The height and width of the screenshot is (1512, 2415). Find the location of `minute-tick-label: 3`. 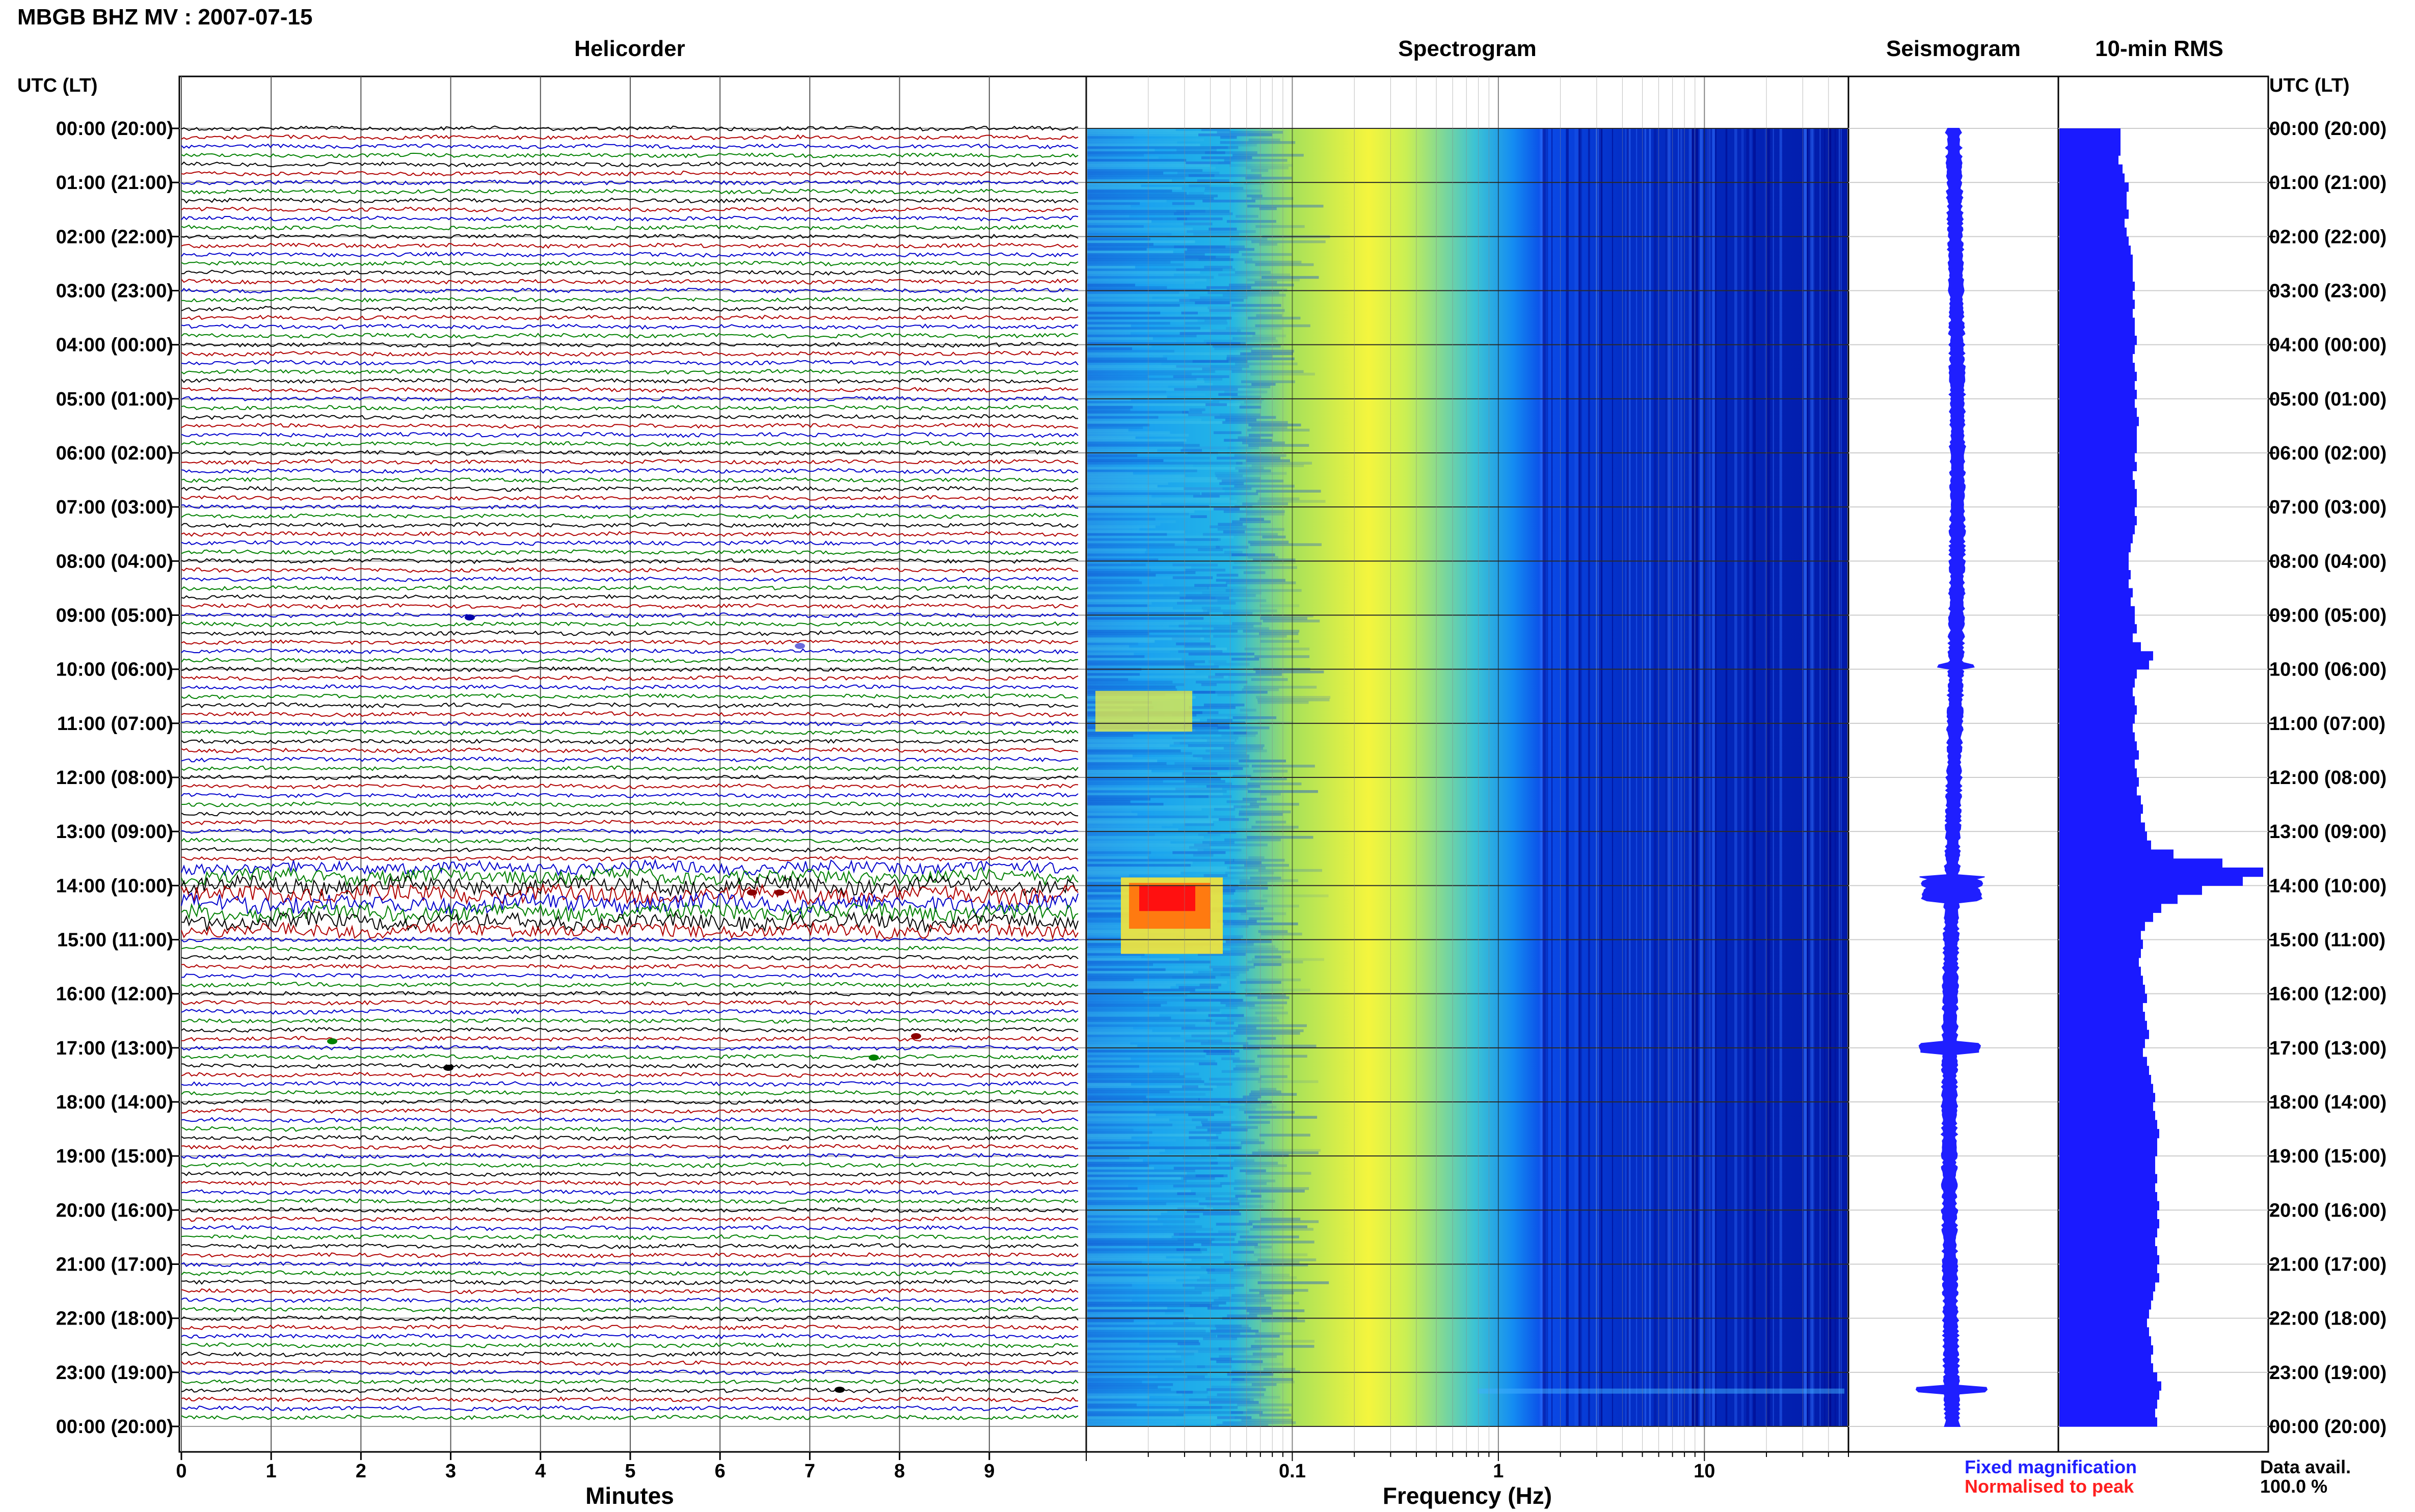

minute-tick-label: 3 is located at coordinates (451, 1471).